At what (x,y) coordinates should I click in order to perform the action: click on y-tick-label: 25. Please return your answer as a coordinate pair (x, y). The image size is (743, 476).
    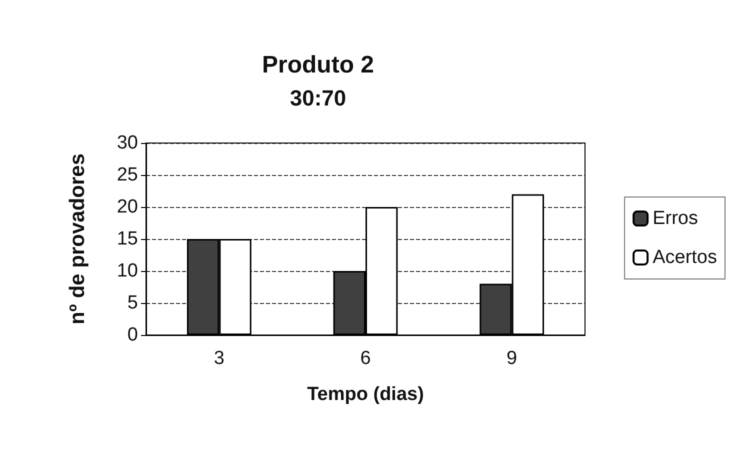
    Looking at the image, I should click on (127, 175).